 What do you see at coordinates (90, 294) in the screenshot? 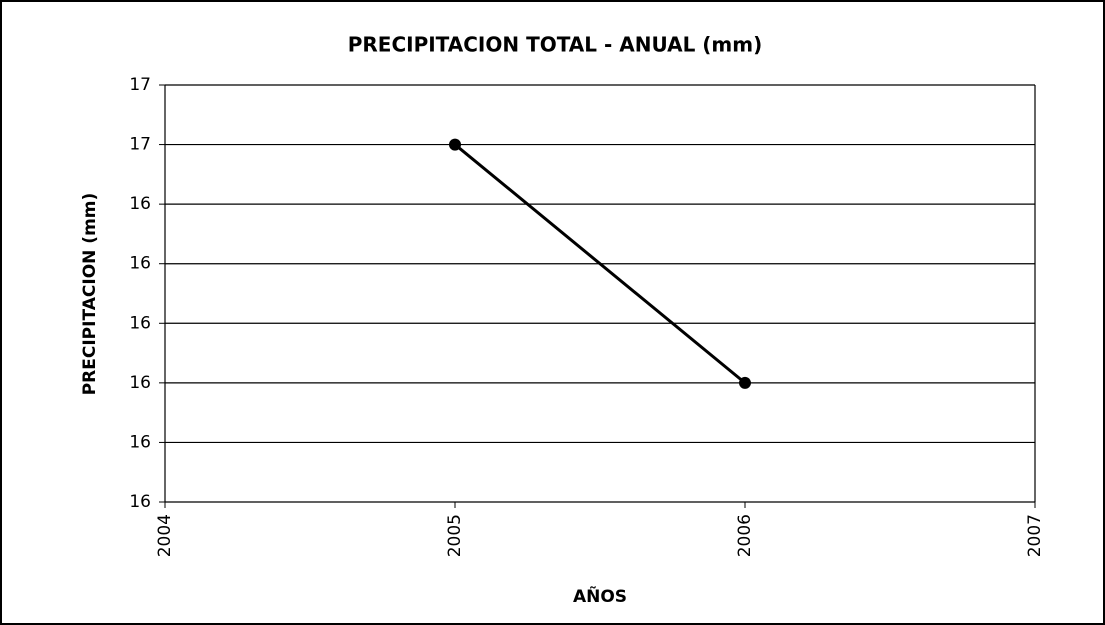
I see `y-axis-label: PRECIPITACION (mm)` at bounding box center [90, 294].